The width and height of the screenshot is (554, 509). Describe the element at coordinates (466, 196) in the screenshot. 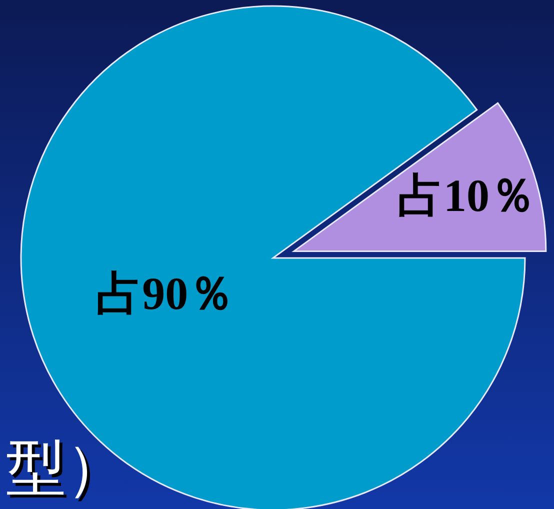

I see `data-label: 占10％` at that location.